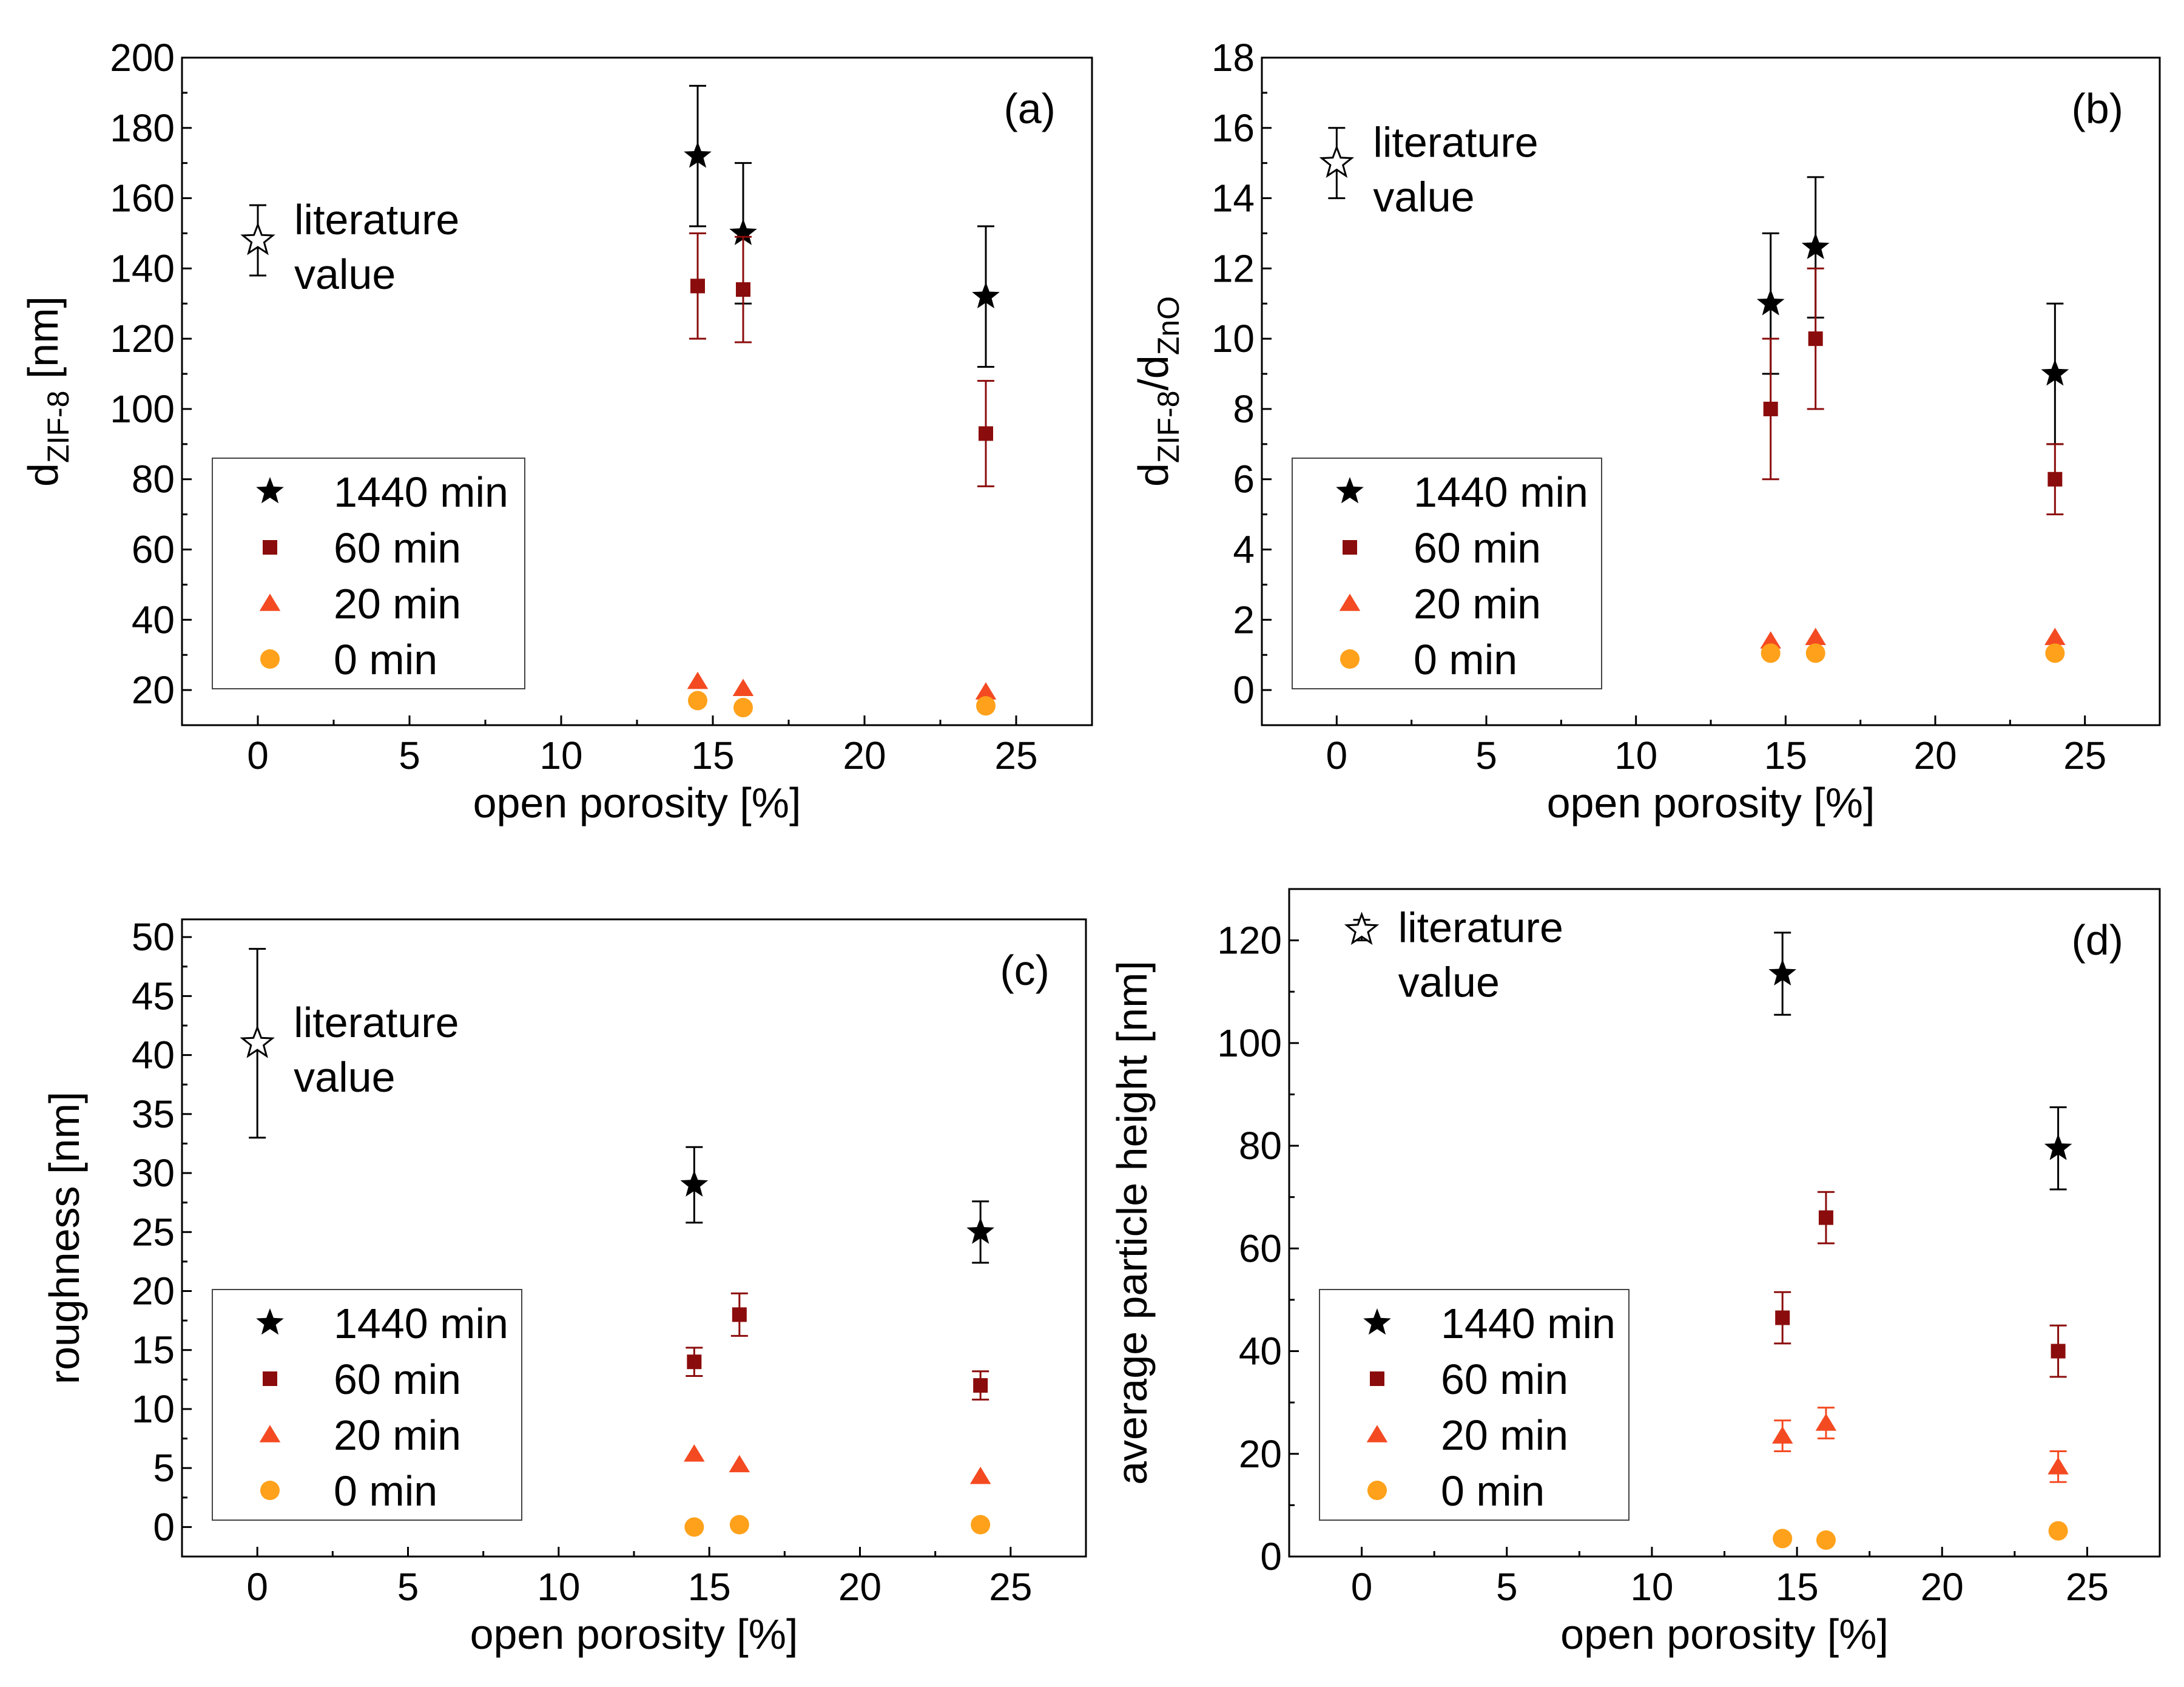  What do you see at coordinates (153, 550) in the screenshot?
I see `y-tick-label: 60` at bounding box center [153, 550].